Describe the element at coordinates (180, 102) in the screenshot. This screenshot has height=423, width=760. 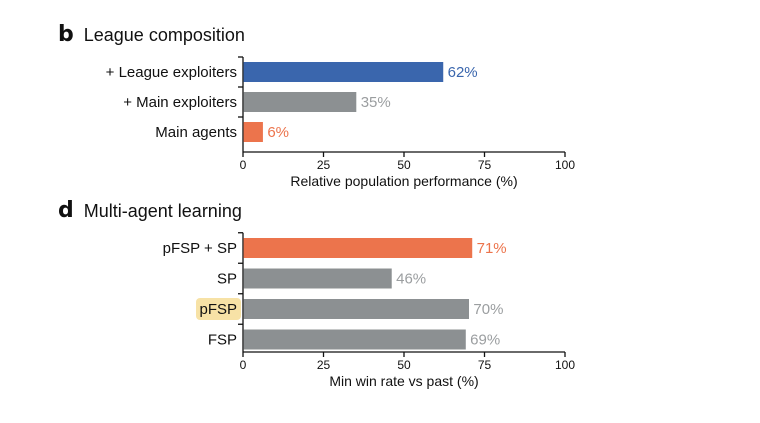
I see `category-label: + Main exploiters` at that location.